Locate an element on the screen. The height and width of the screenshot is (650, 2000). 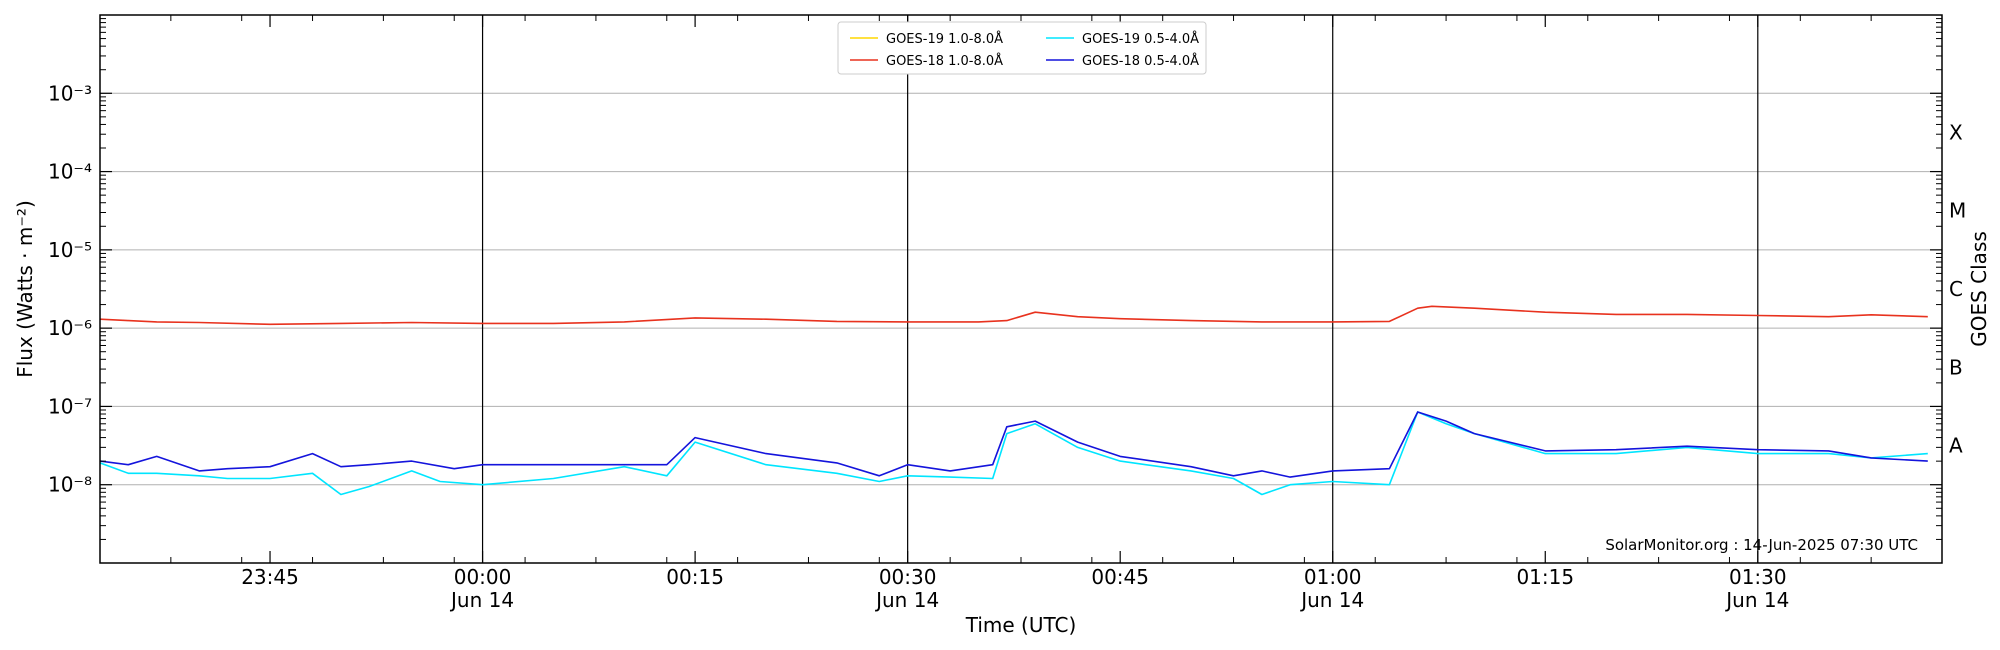
x-tick-label: 00:00 is located at coordinates (483, 577).